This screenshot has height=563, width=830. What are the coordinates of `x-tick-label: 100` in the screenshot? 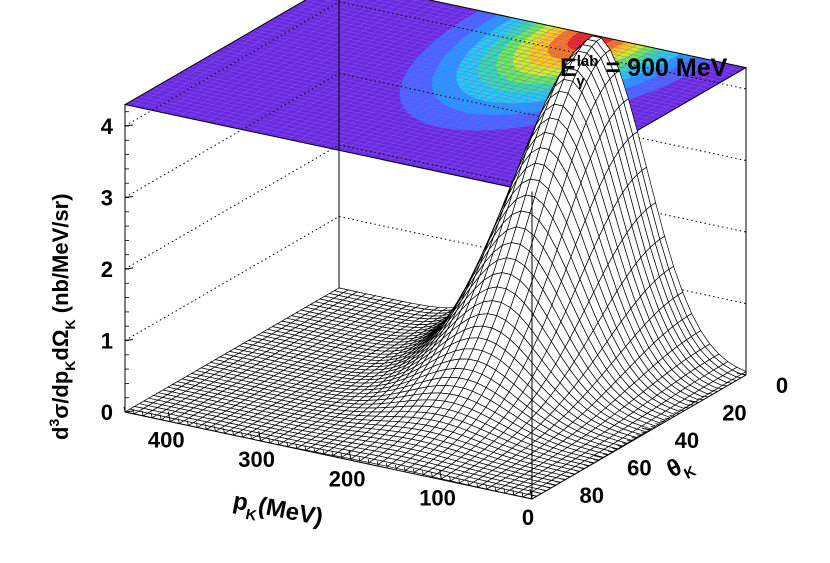 It's located at (437, 498).